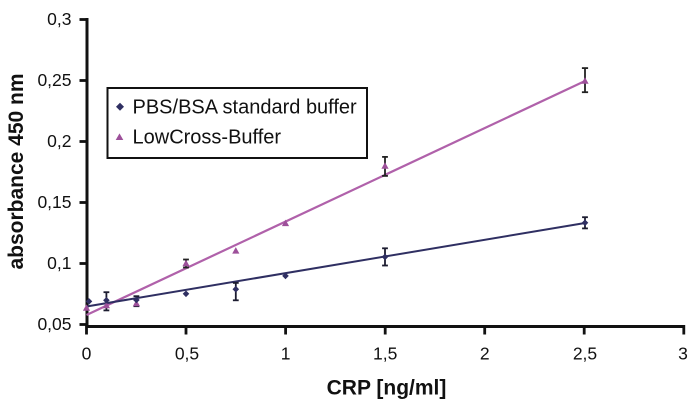 The image size is (690, 406). Describe the element at coordinates (385, 353) in the screenshot. I see `svg-text: 1,5` at that location.